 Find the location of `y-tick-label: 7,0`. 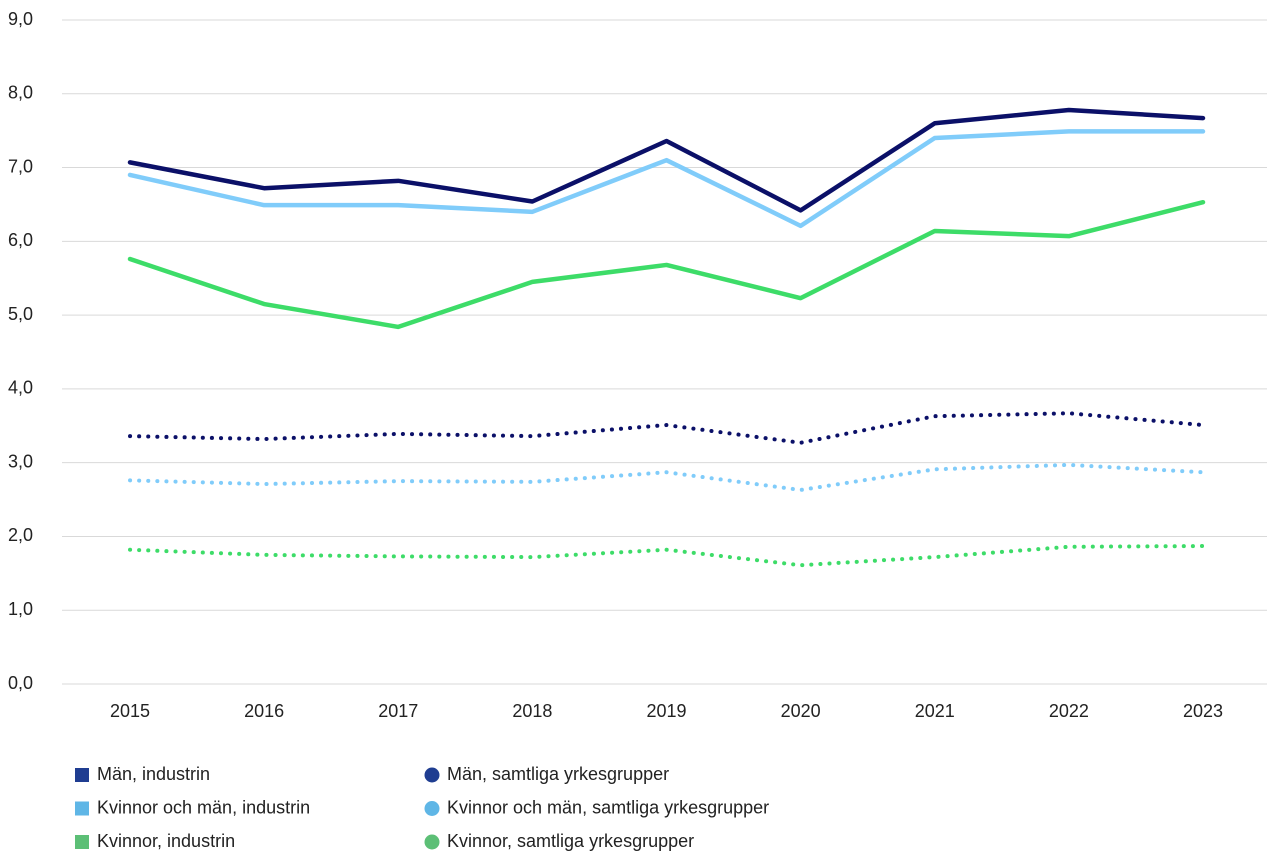

y-tick-label: 7,0 is located at coordinates (20, 166).